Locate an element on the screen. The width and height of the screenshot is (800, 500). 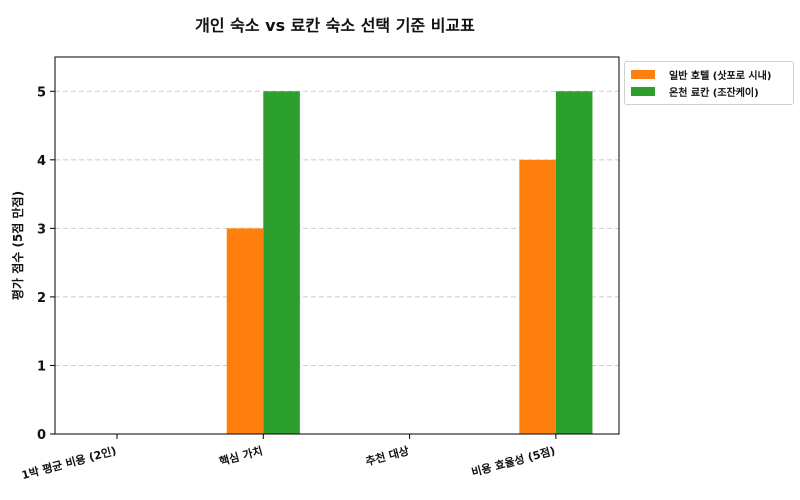
legend-label-hotel: 일반 호텔 (삿포로 시내) is located at coordinates (720, 76).